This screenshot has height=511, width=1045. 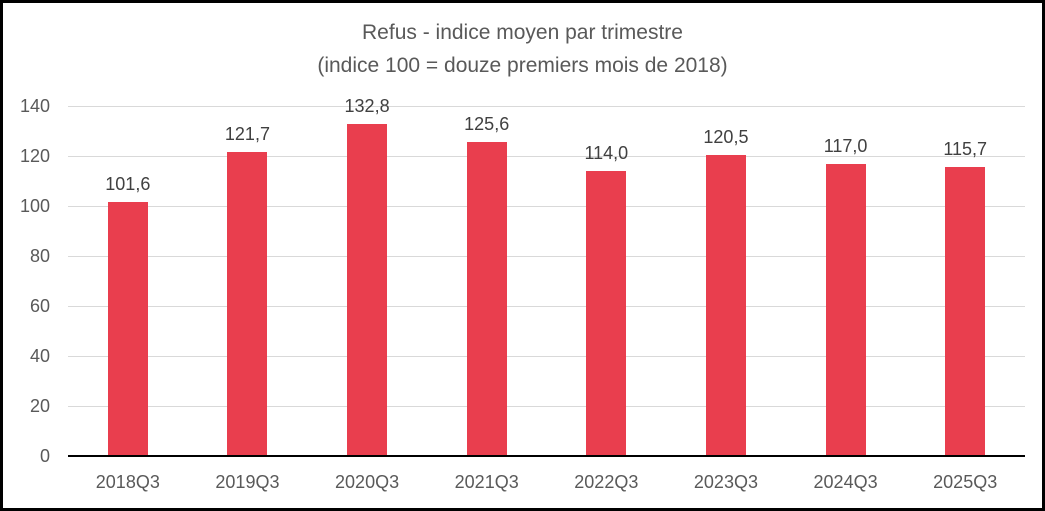 I want to click on x-axis-tick-label-2019Q3: 2019Q3, so click(x=247, y=482).